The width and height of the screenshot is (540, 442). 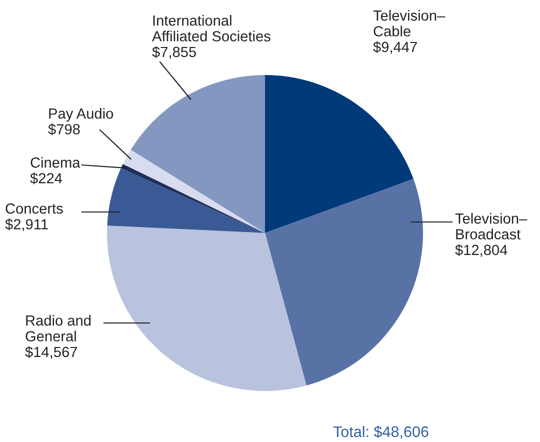 I want to click on data-label: $9,447, so click(x=395, y=47).